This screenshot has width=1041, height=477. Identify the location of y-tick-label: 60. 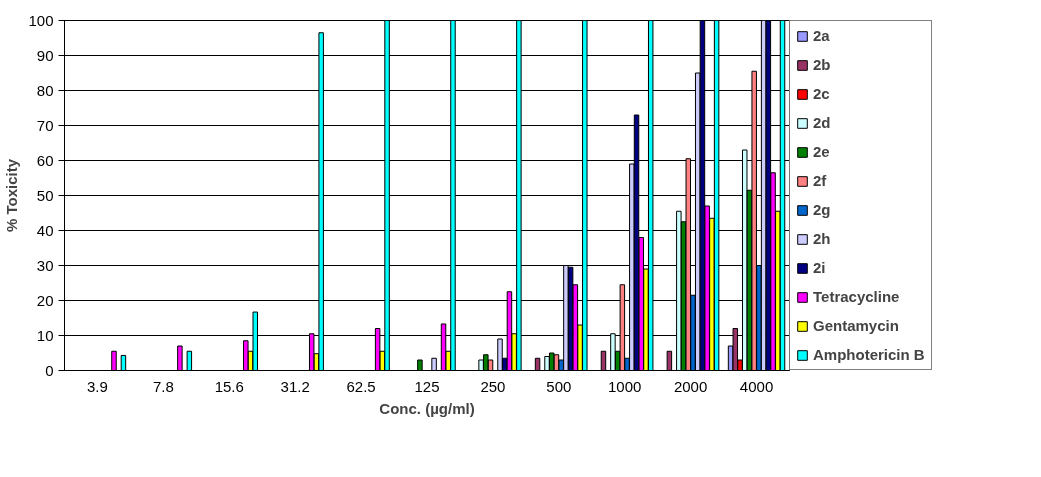
(45, 160).